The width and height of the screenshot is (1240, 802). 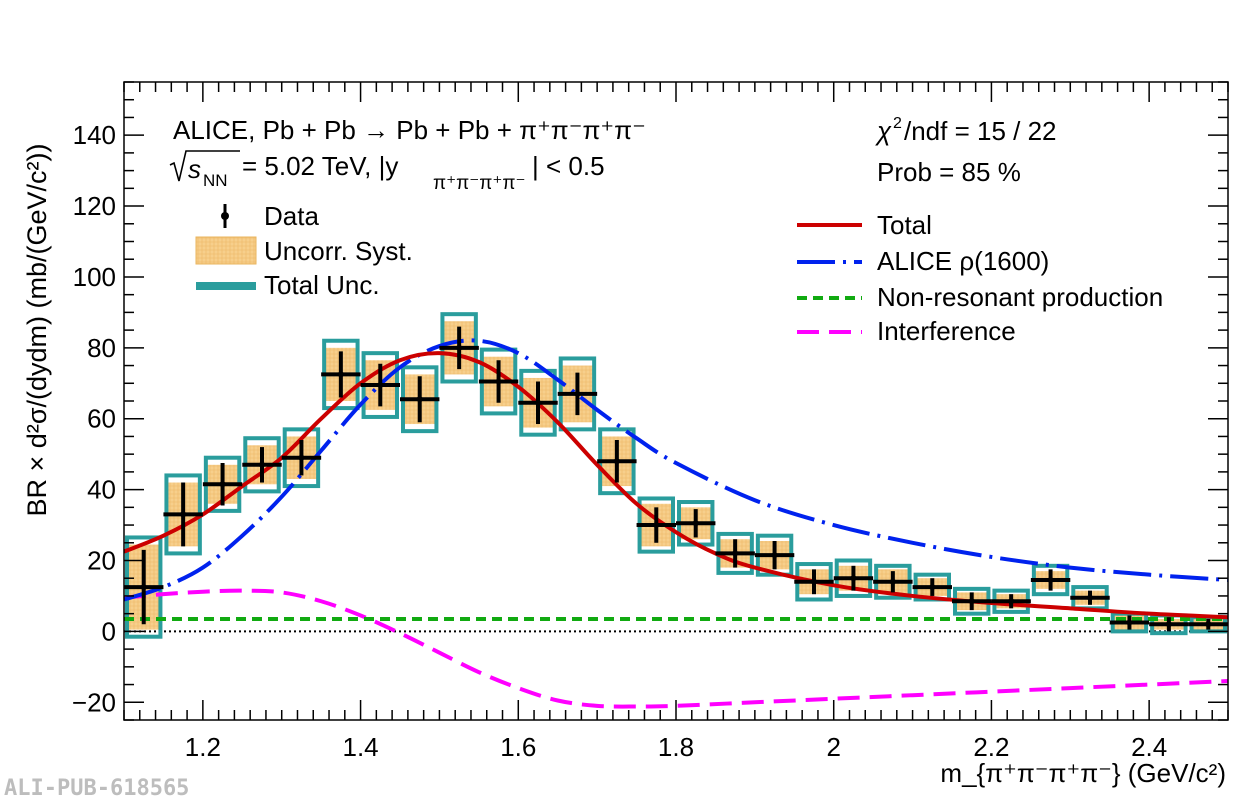 What do you see at coordinates (833, 747) in the screenshot?
I see `x-tick-label: 2` at bounding box center [833, 747].